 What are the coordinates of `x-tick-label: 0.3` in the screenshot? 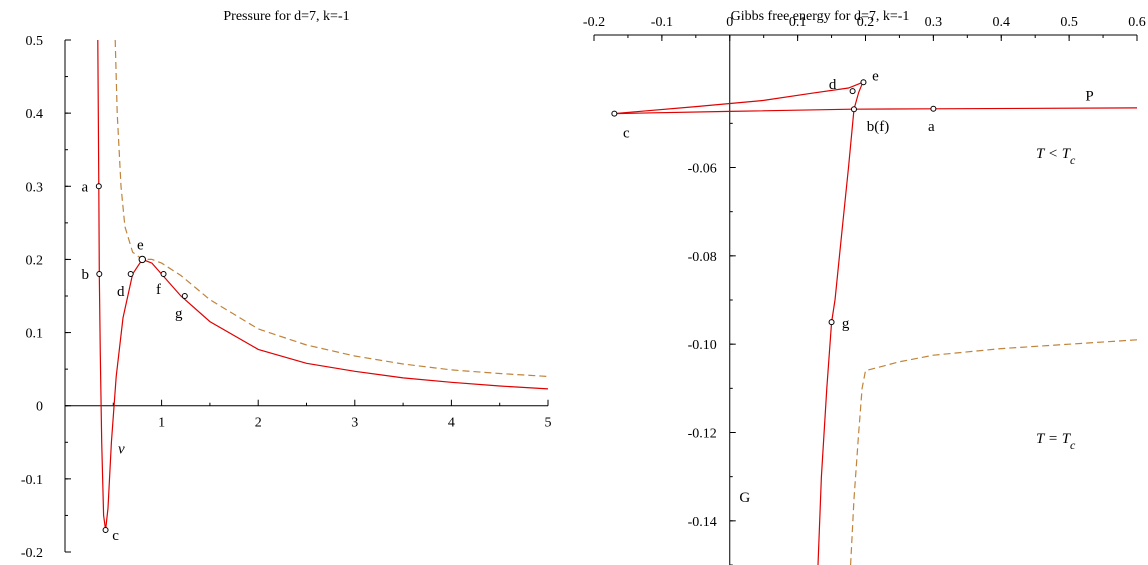 It's located at (934, 22).